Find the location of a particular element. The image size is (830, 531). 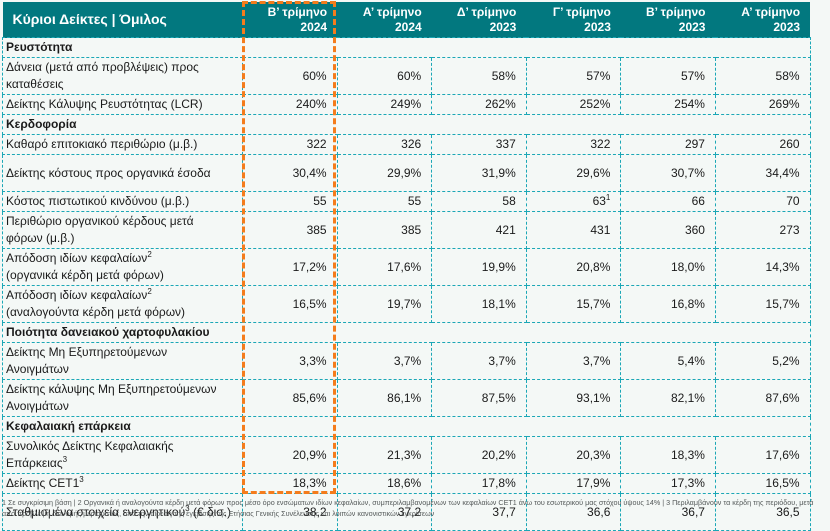

row-label-text: Δείκτης Μη Εξυπηρετούμενων Ανοιγμάτων is located at coordinates (87, 360).